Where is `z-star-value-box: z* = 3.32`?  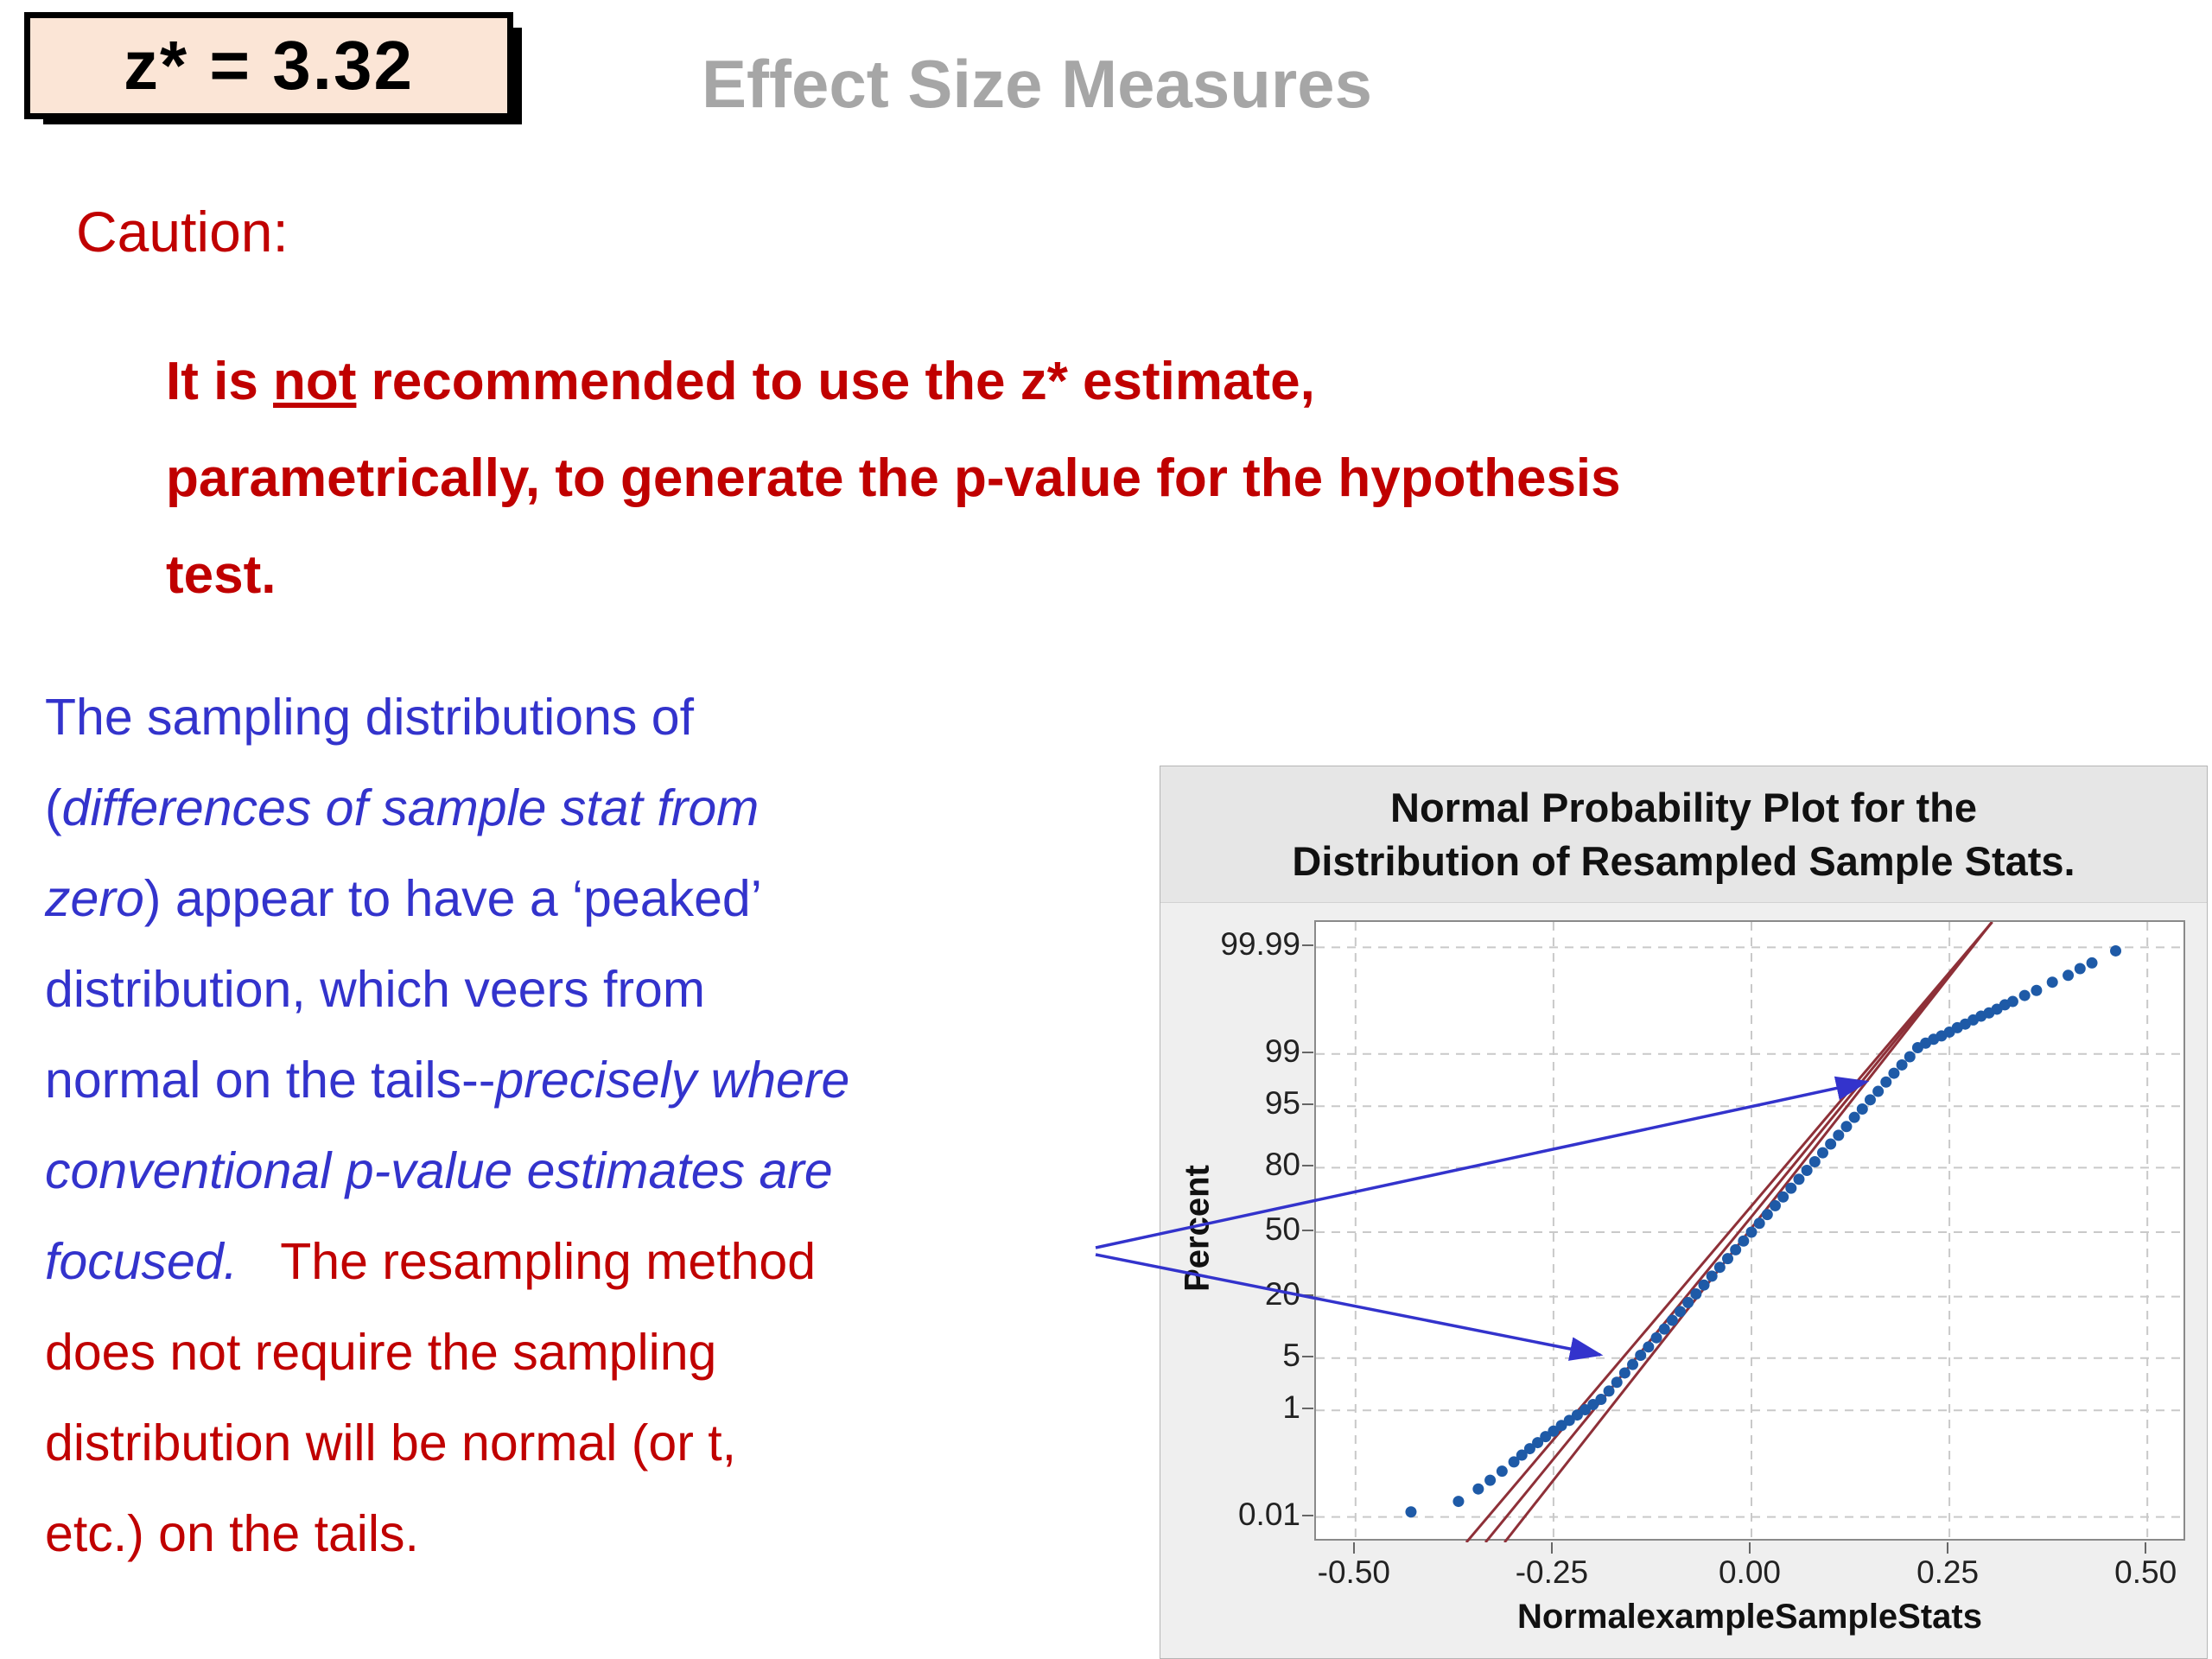
z-star-value-box: z* = 3.32 is located at coordinates (268, 65).